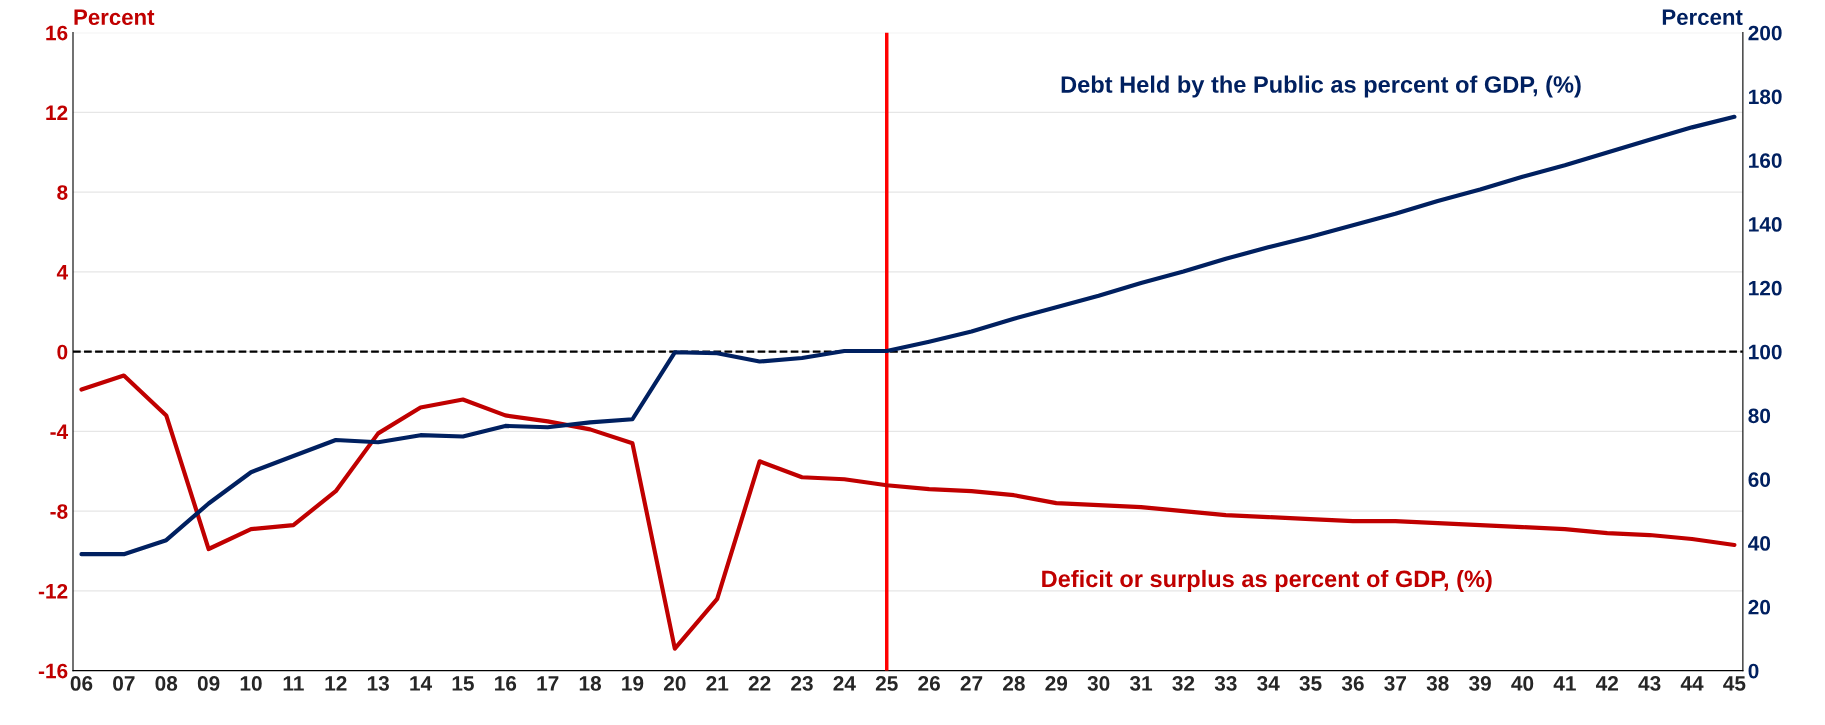 The height and width of the screenshot is (725, 1825). Describe the element at coordinates (1734, 683) in the screenshot. I see `x-tick-label: 45` at that location.